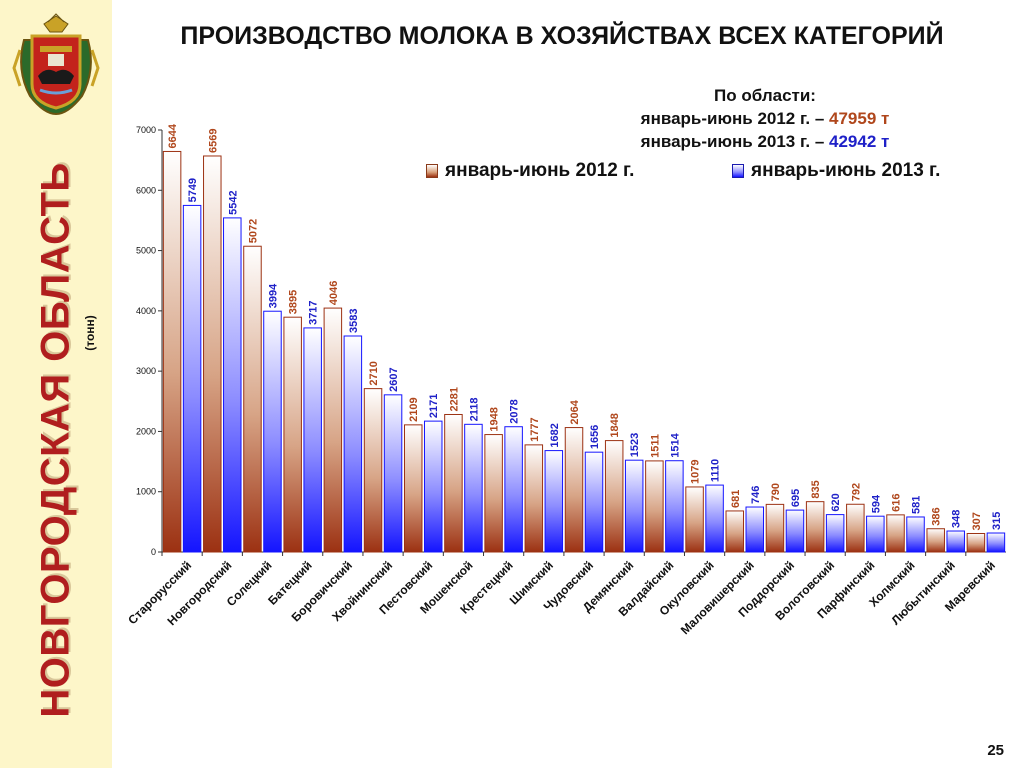 This screenshot has width=1024, height=768. I want to click on data-label-2013: 315, so click(997, 521).